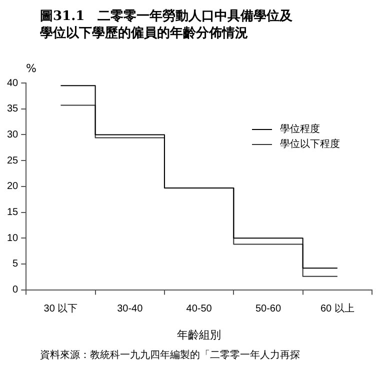 The height and width of the screenshot is (392, 390). Describe the element at coordinates (13, 109) in the screenshot. I see `y-tick-label: 35` at that location.